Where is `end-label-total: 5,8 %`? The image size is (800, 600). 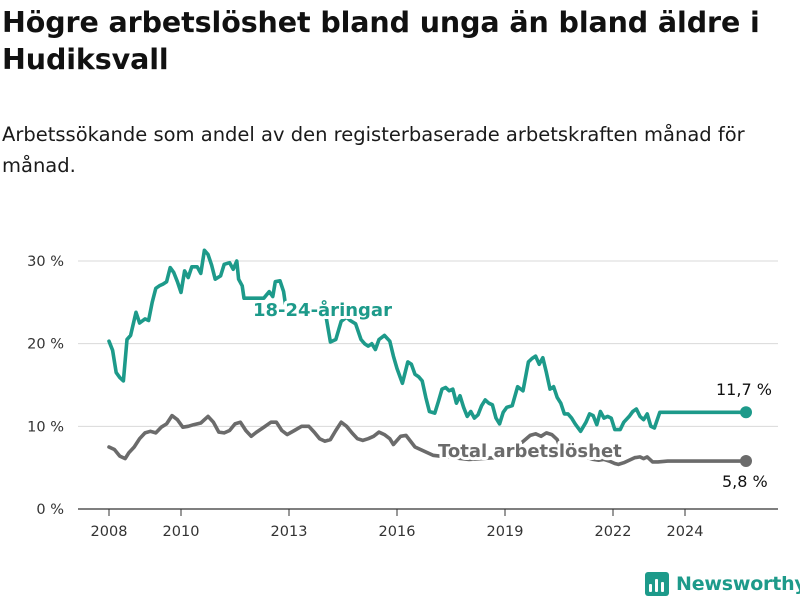
end-label-total: 5,8 % is located at coordinates (745, 481).